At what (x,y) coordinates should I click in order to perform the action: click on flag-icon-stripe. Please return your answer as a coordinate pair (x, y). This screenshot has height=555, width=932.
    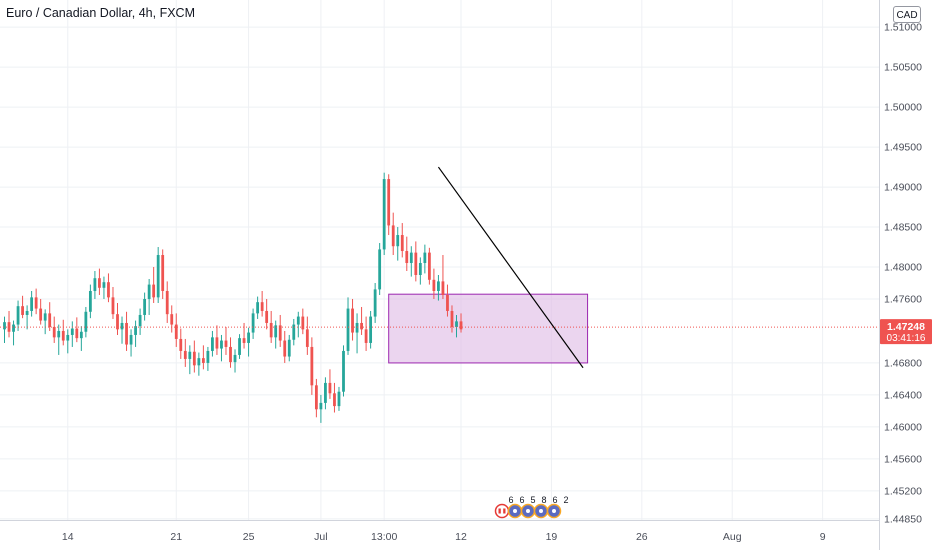
    Looking at the image, I should click on (502, 511).